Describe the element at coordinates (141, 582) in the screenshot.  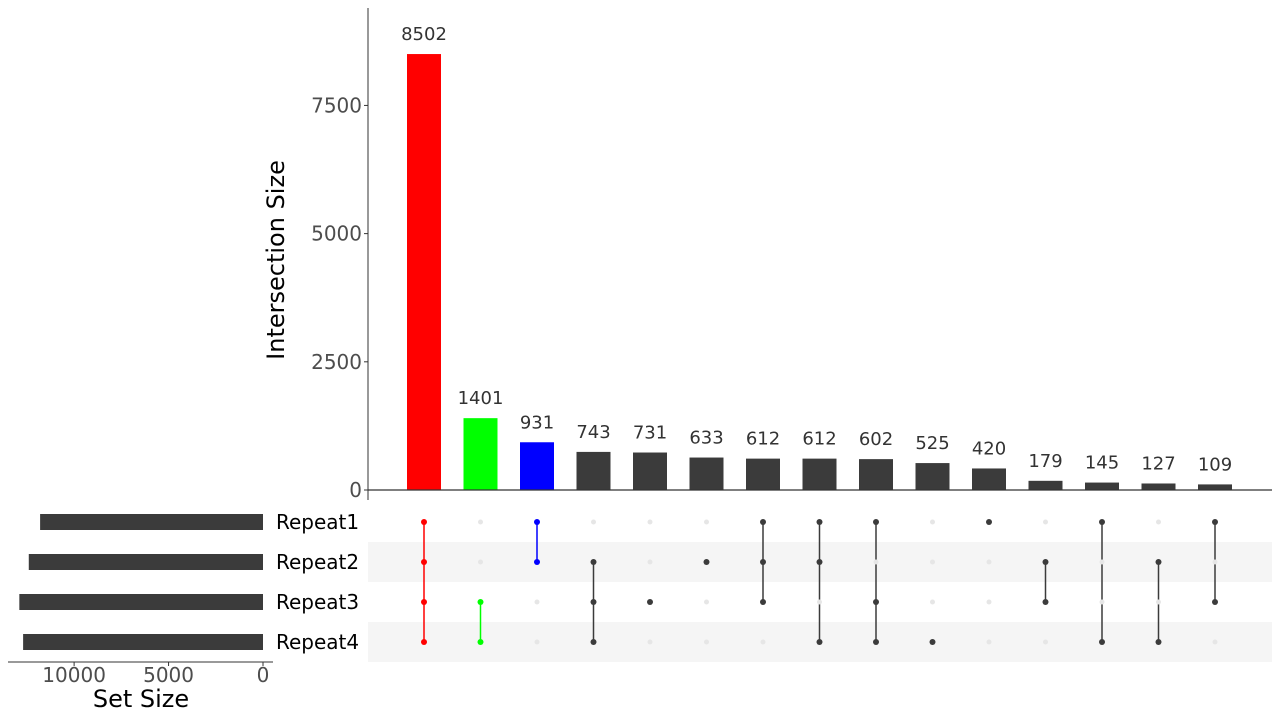
I see `set-size-bars` at that location.